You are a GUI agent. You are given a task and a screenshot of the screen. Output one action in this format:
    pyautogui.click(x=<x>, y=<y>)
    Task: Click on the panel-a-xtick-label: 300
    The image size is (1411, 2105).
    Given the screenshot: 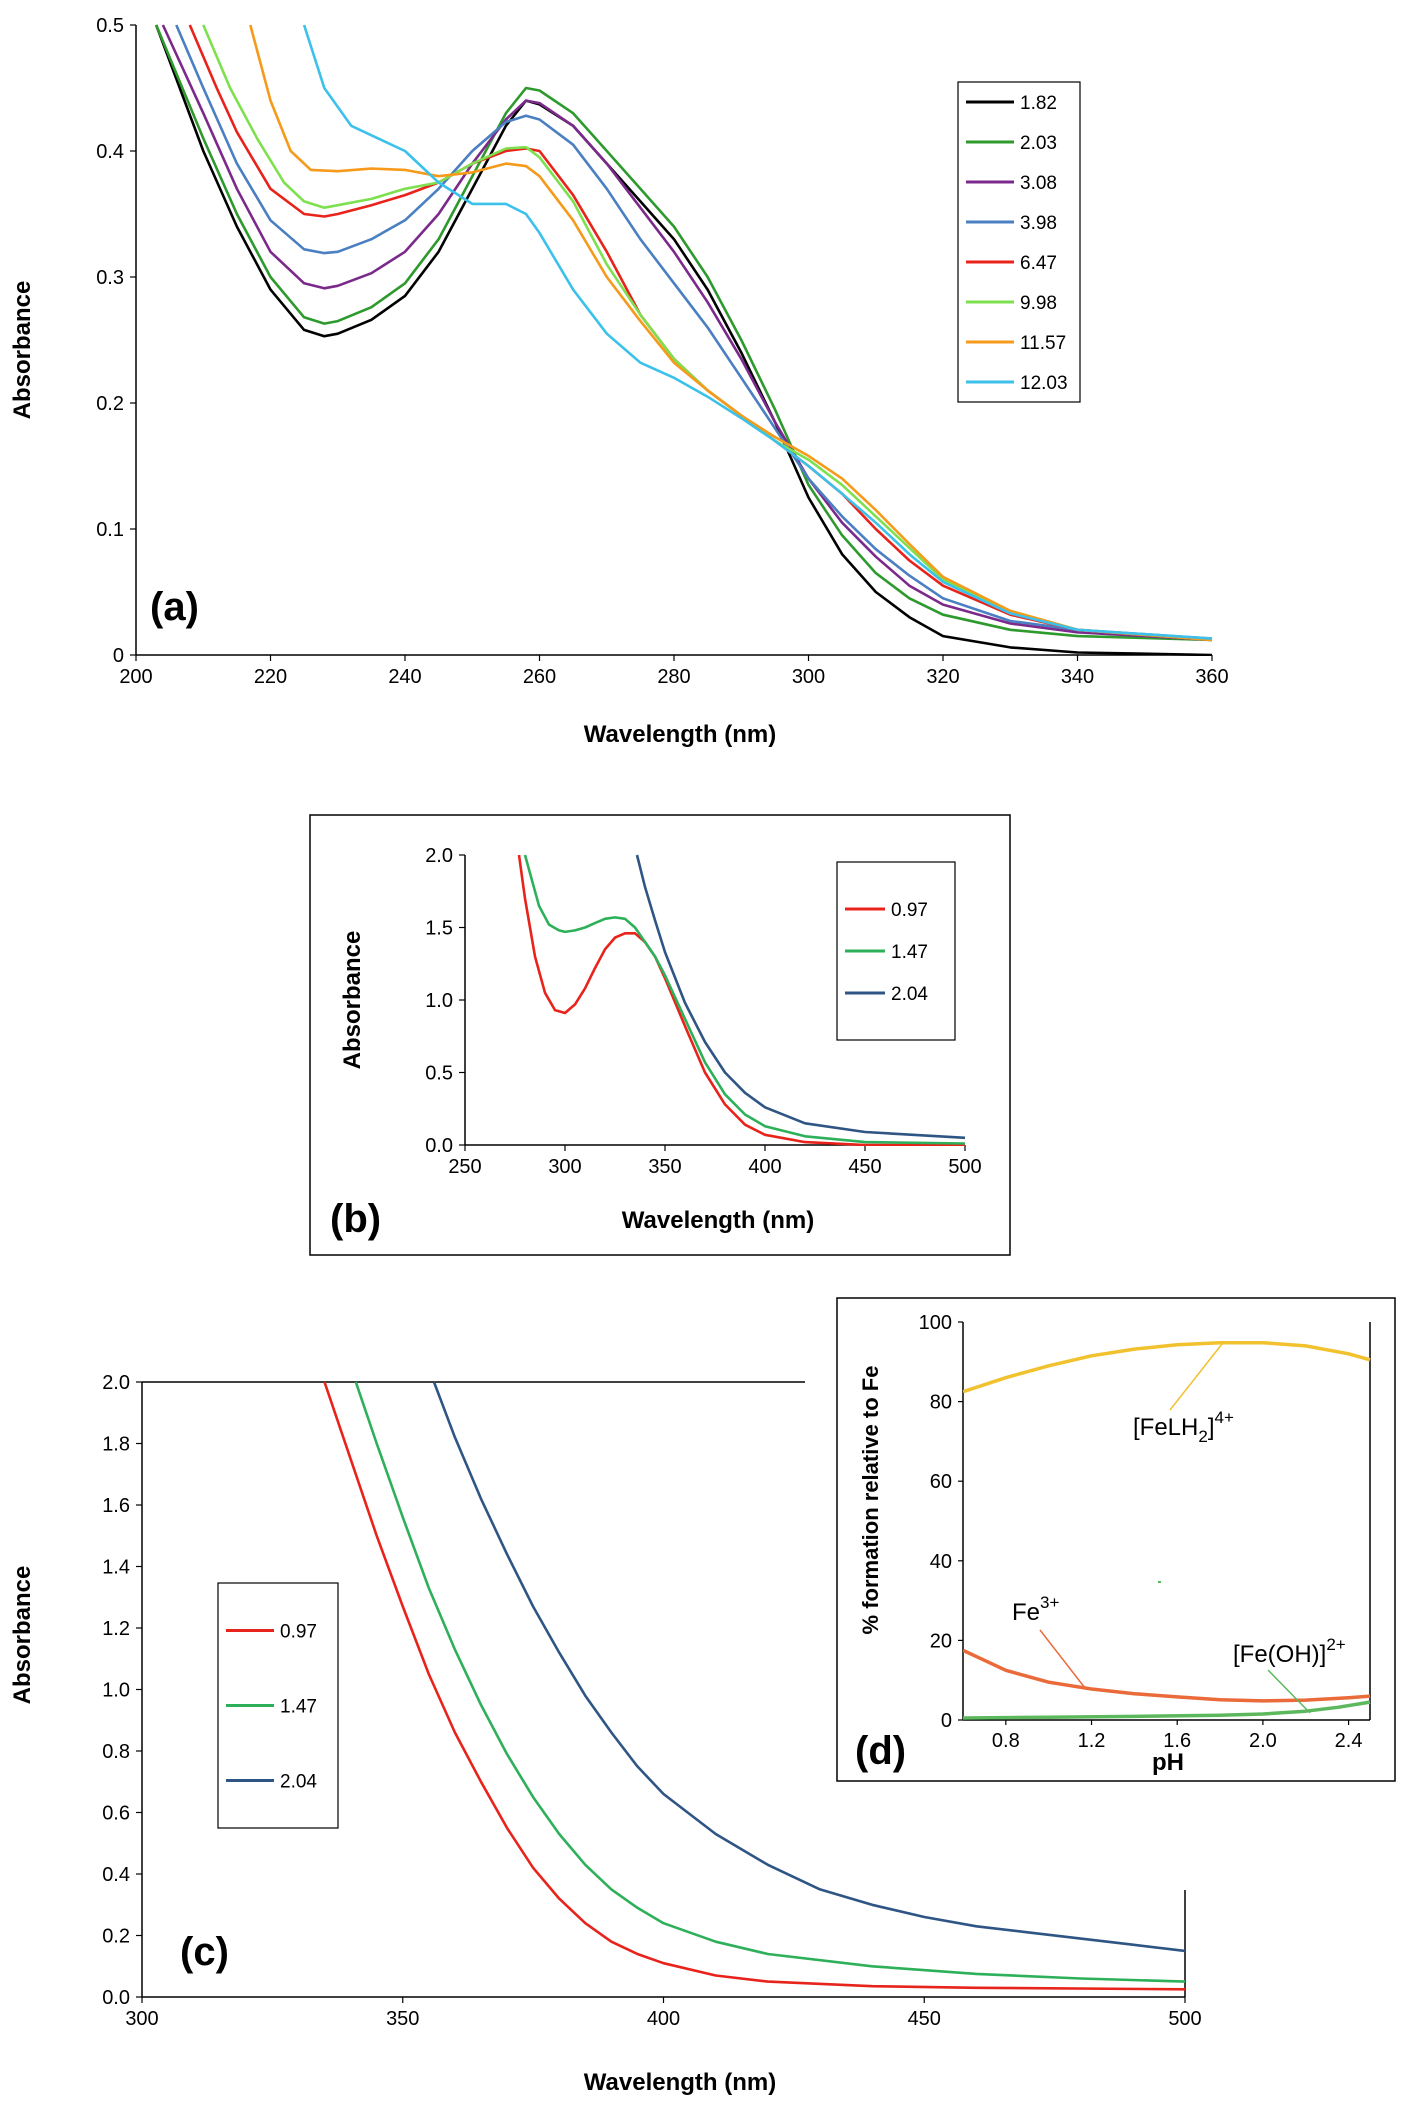 What is the action you would take?
    pyautogui.click(x=808, y=677)
    